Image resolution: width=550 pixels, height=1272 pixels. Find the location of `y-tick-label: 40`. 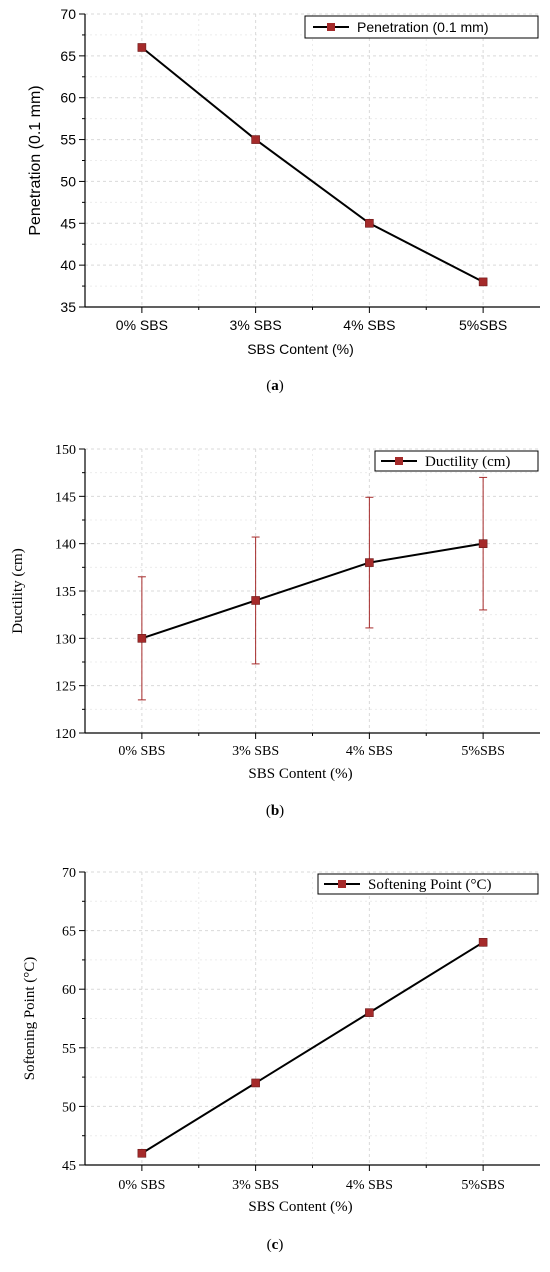

y-tick-label: 40 is located at coordinates (68, 265).